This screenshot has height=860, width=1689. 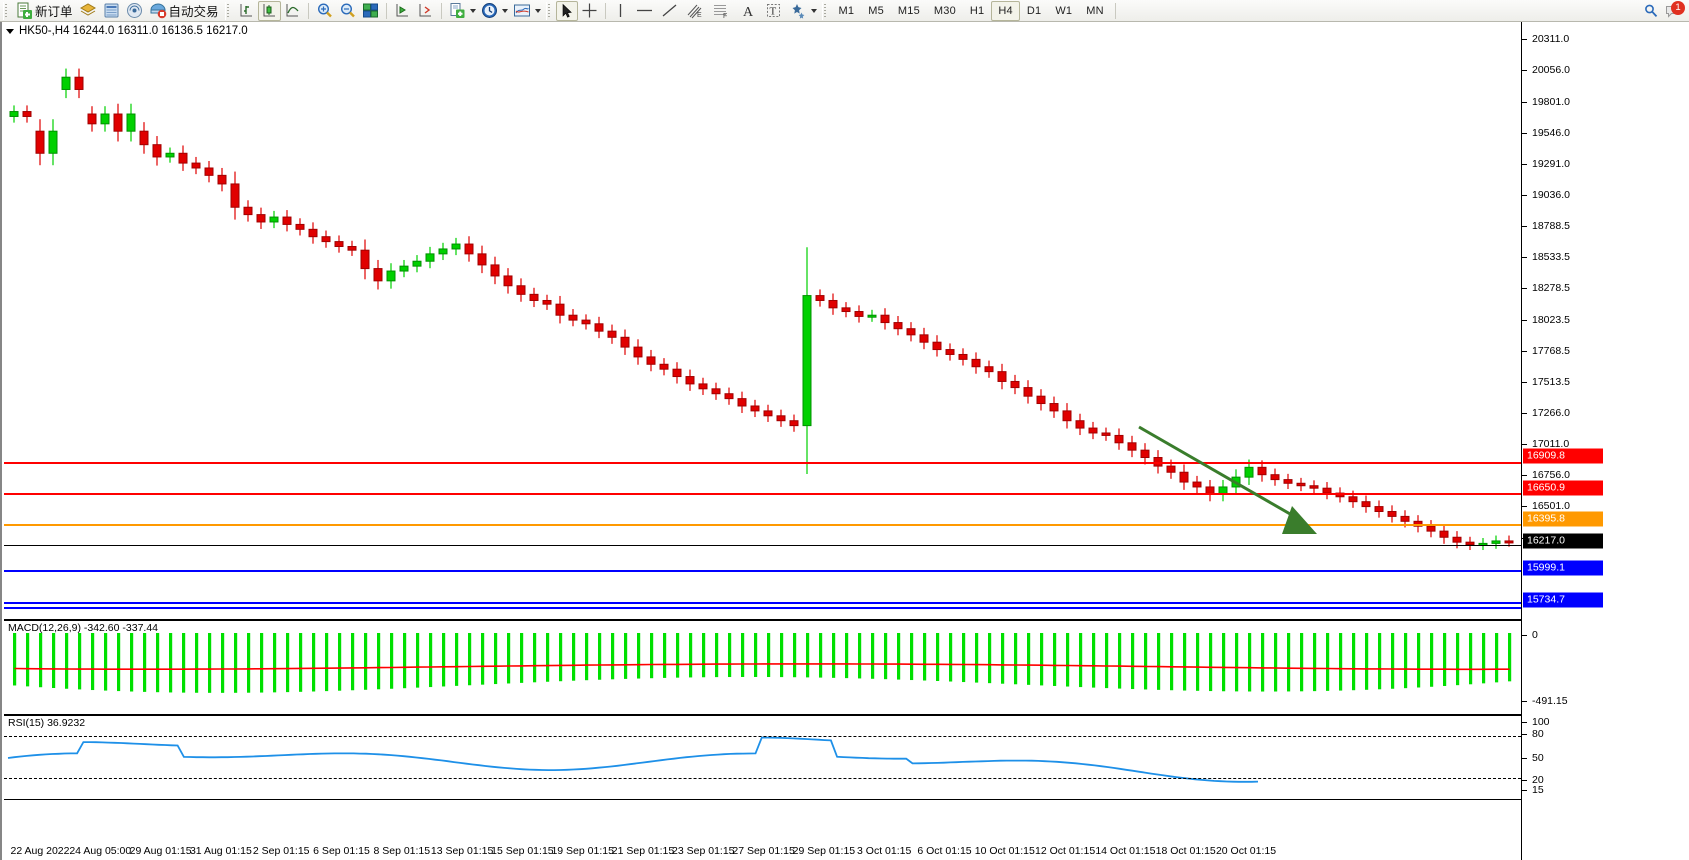 I want to click on price-tick: 20056.0, so click(x=1546, y=70).